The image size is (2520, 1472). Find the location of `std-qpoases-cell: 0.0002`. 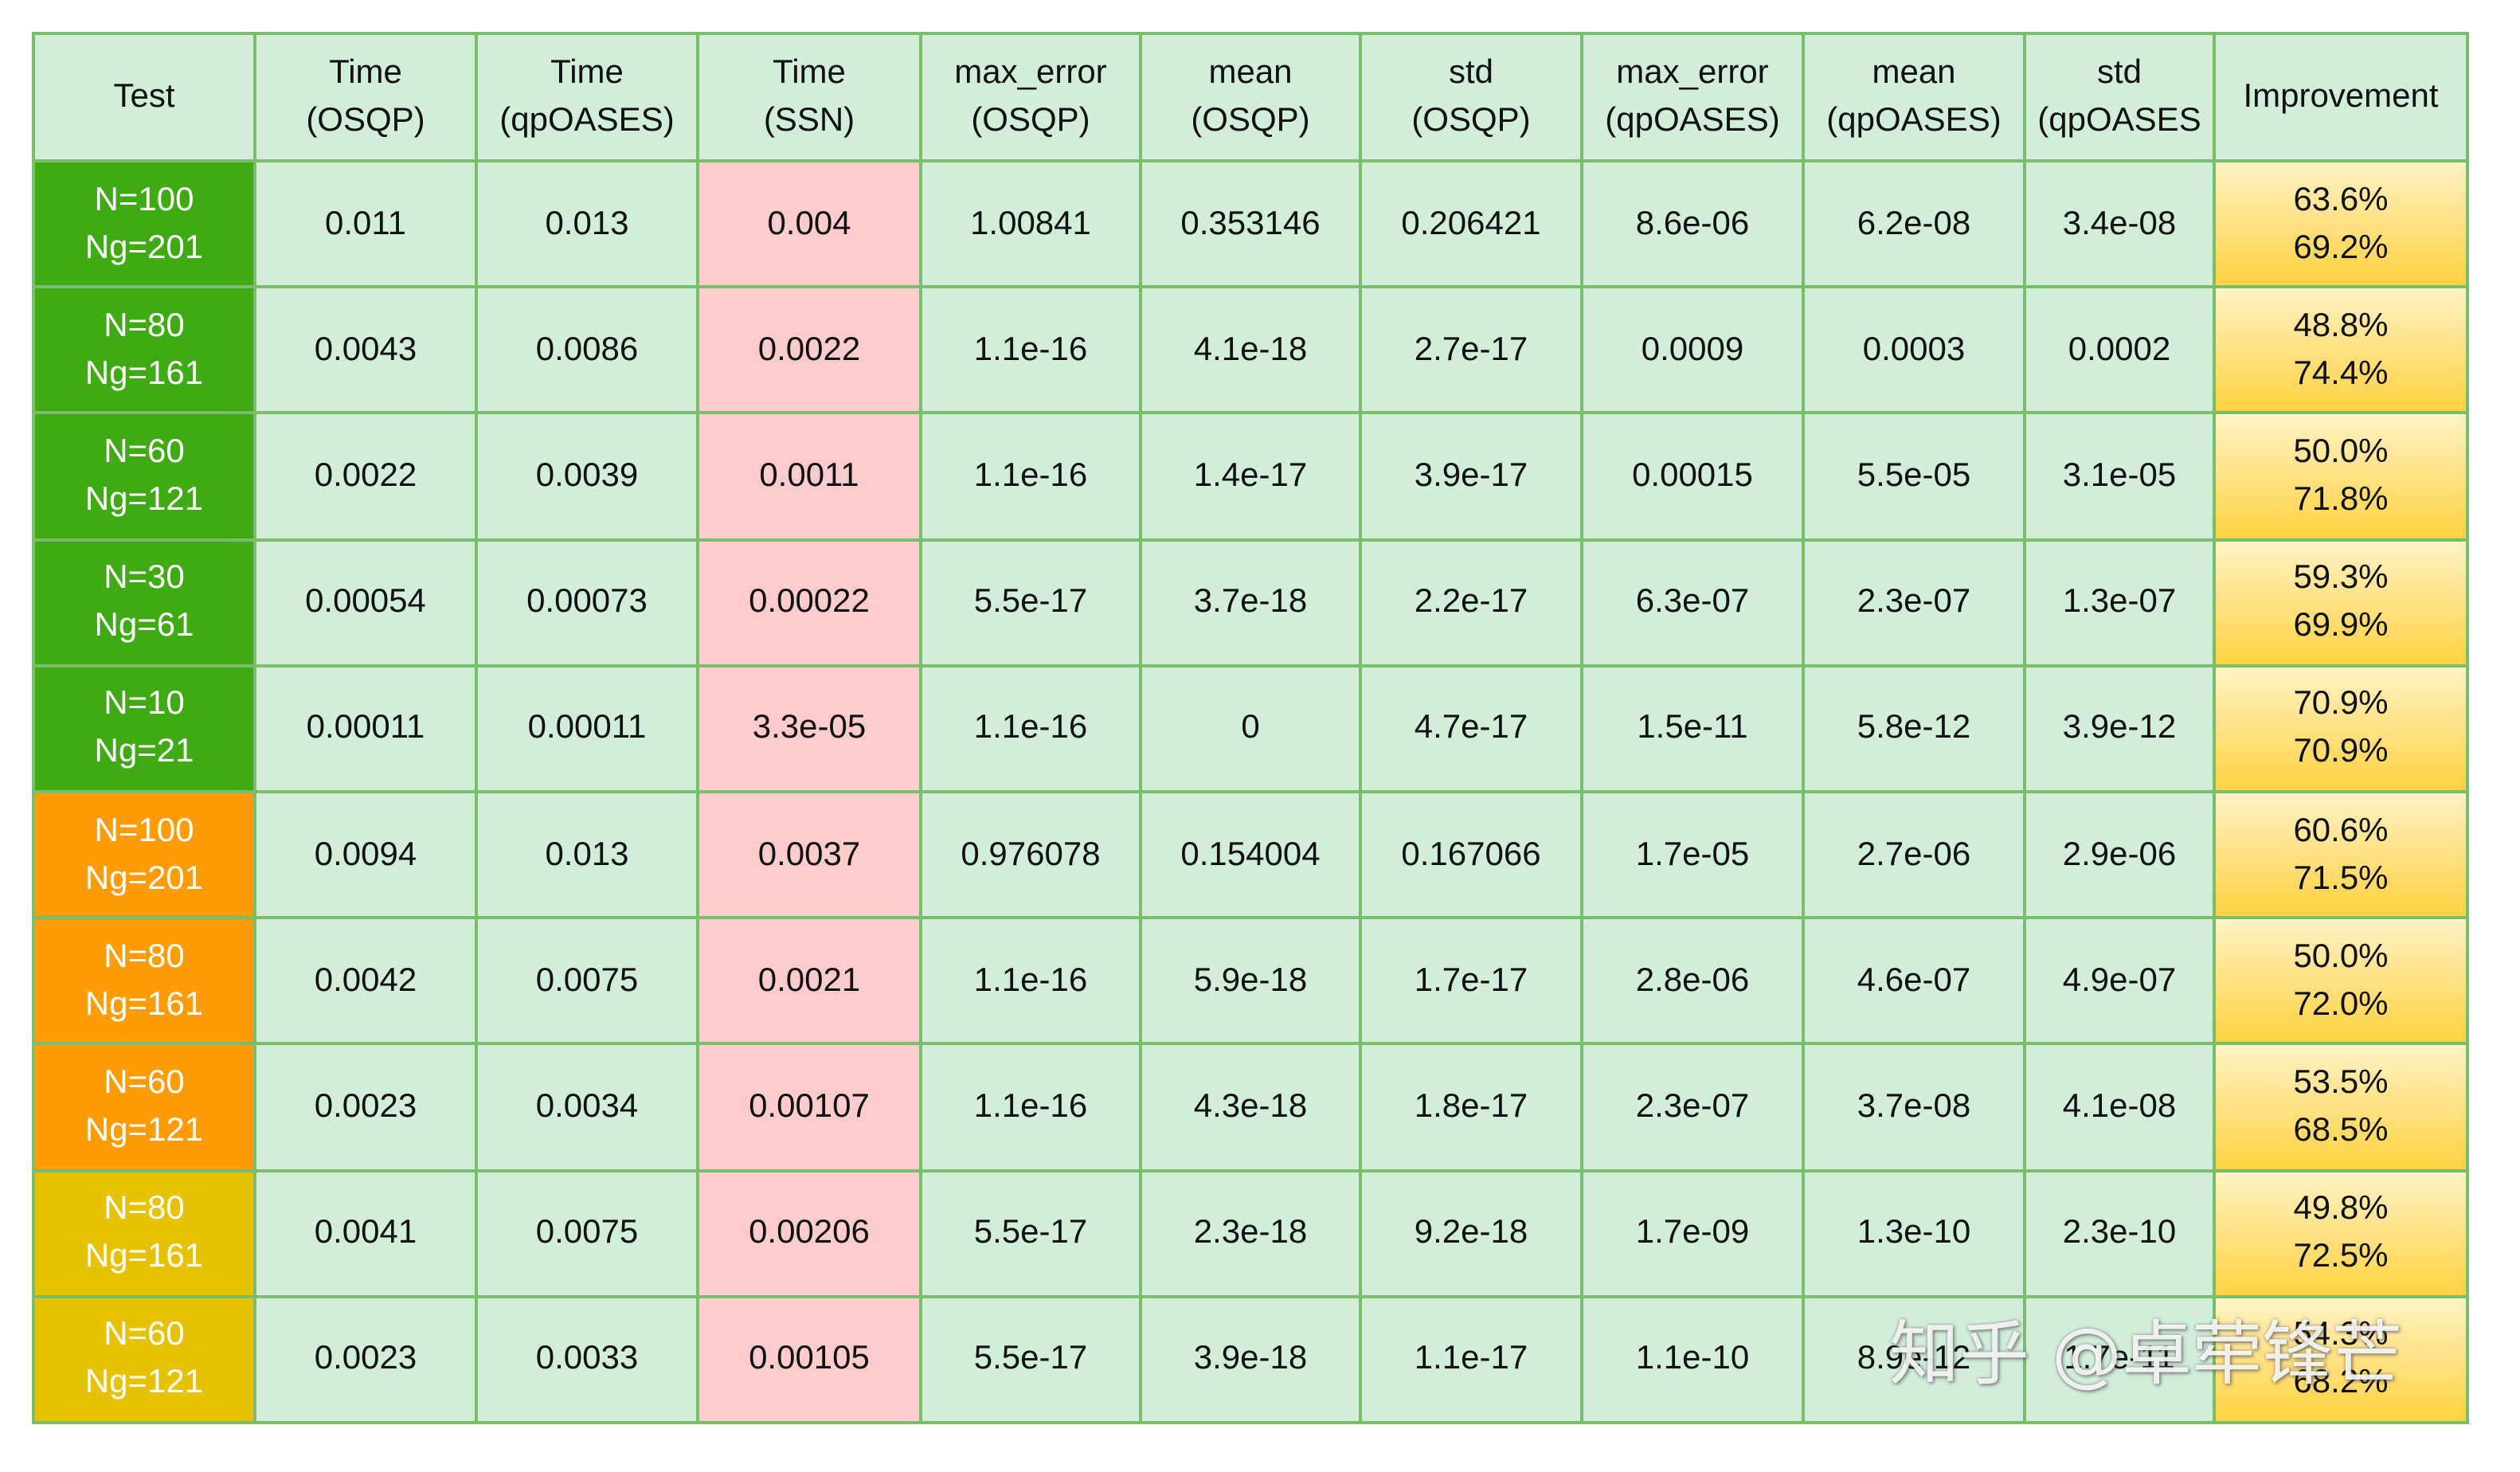

std-qpoases-cell: 0.0002 is located at coordinates (2119, 350).